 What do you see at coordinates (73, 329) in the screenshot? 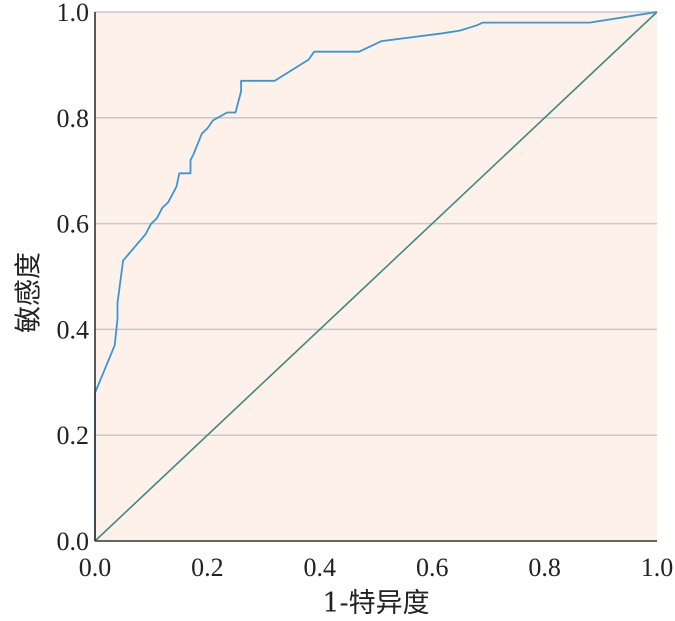
I see `y-tick-label-2: 0.4` at bounding box center [73, 329].